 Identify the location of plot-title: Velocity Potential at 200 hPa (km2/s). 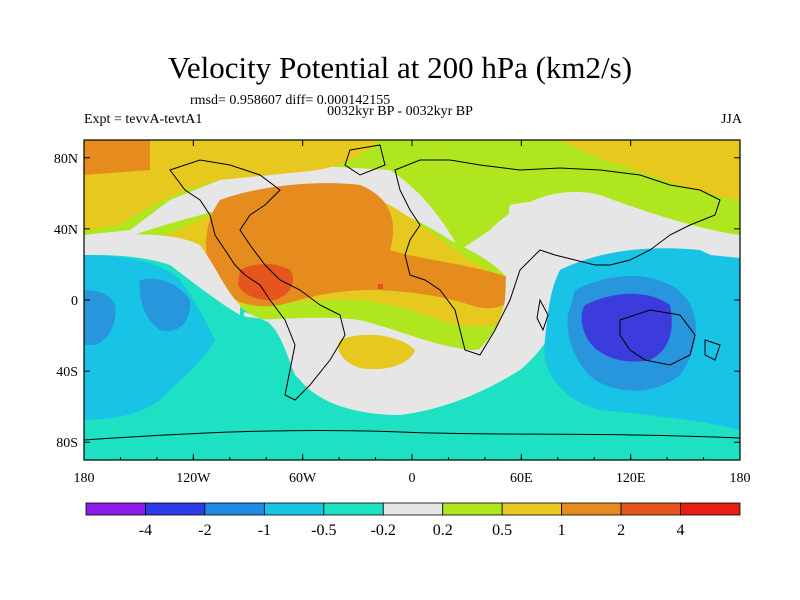
(400, 67).